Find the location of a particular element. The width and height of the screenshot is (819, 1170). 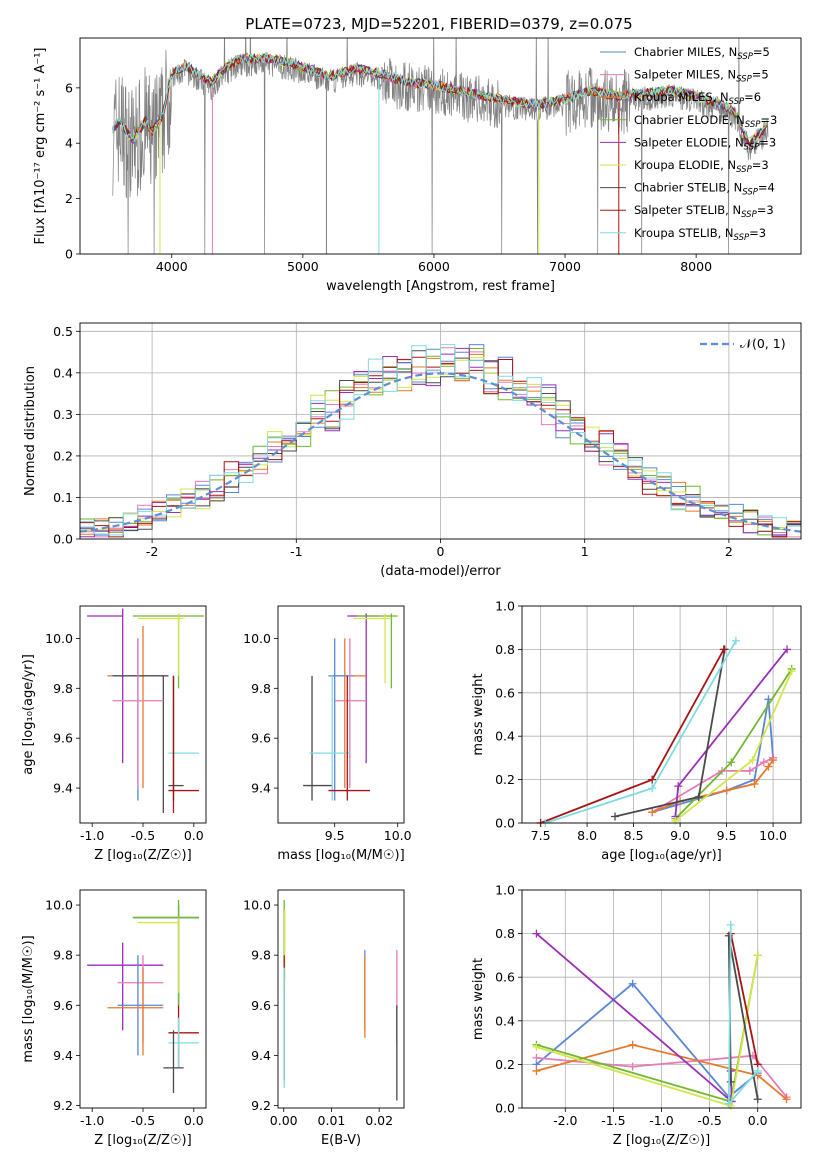

legend-entry: Chabrier ELODIE, NSSP=3 is located at coordinates (705, 121).